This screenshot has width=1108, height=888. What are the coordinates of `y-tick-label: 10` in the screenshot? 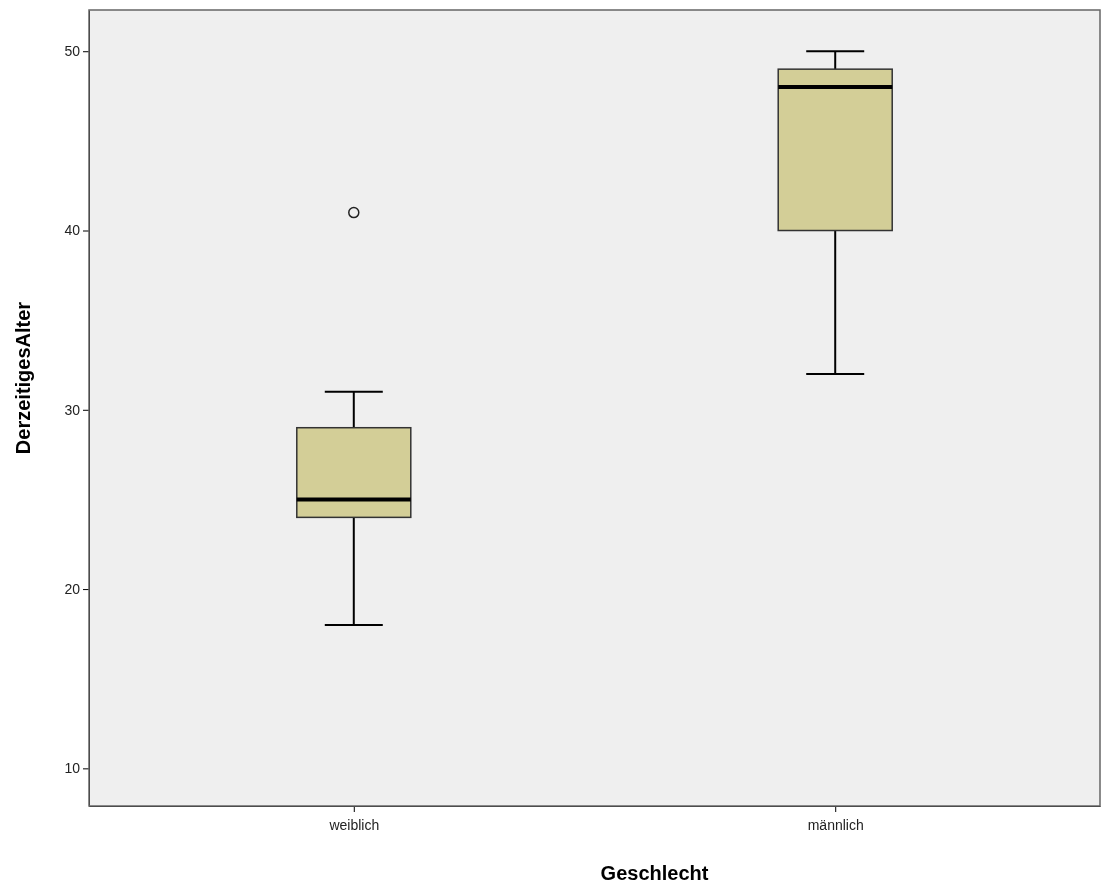 It's located at (72, 768).